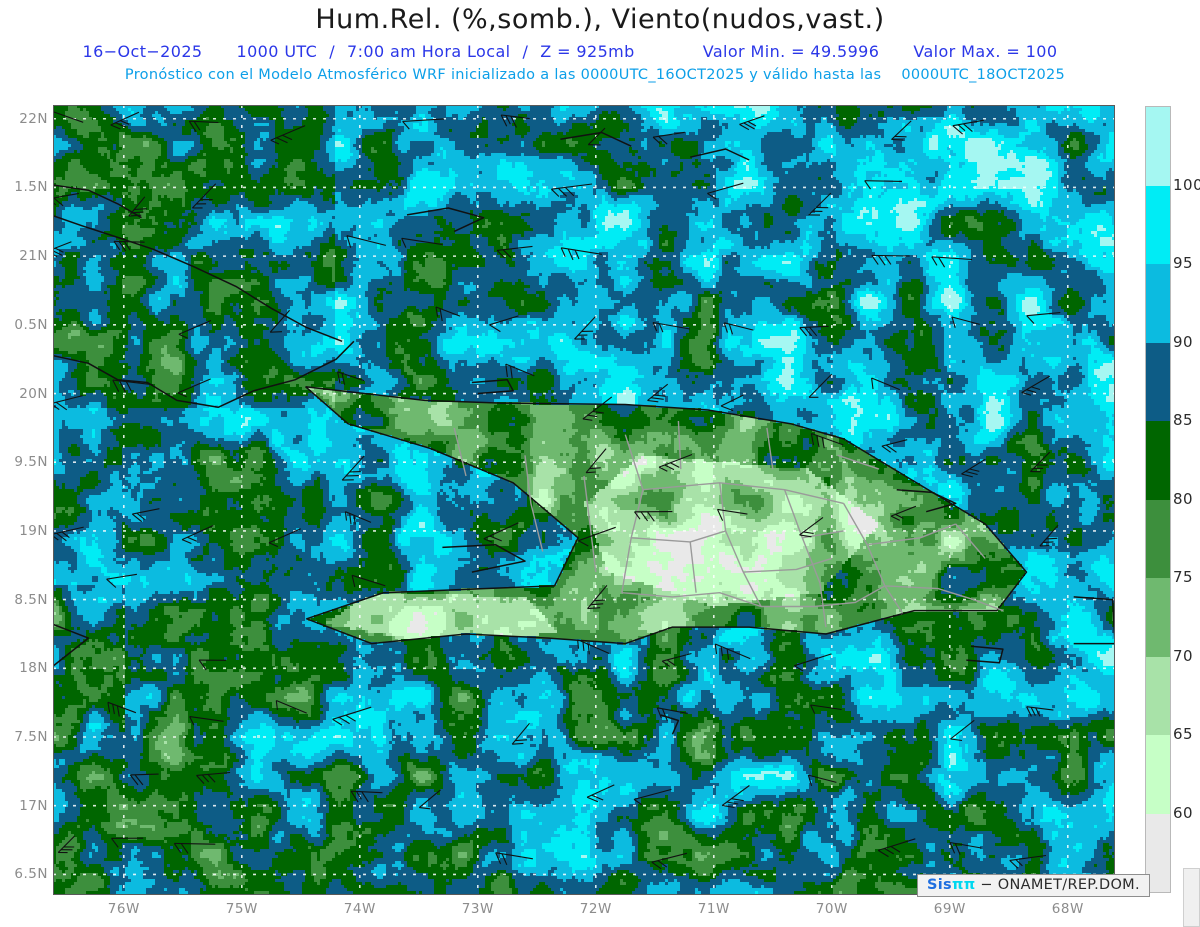  I want to click on local-time: 7:00 am Hora Local, so click(429, 51).